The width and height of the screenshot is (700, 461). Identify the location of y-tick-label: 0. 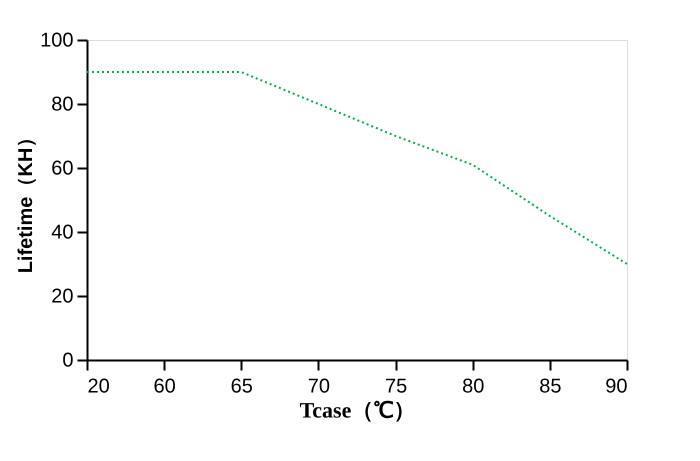
(68, 361).